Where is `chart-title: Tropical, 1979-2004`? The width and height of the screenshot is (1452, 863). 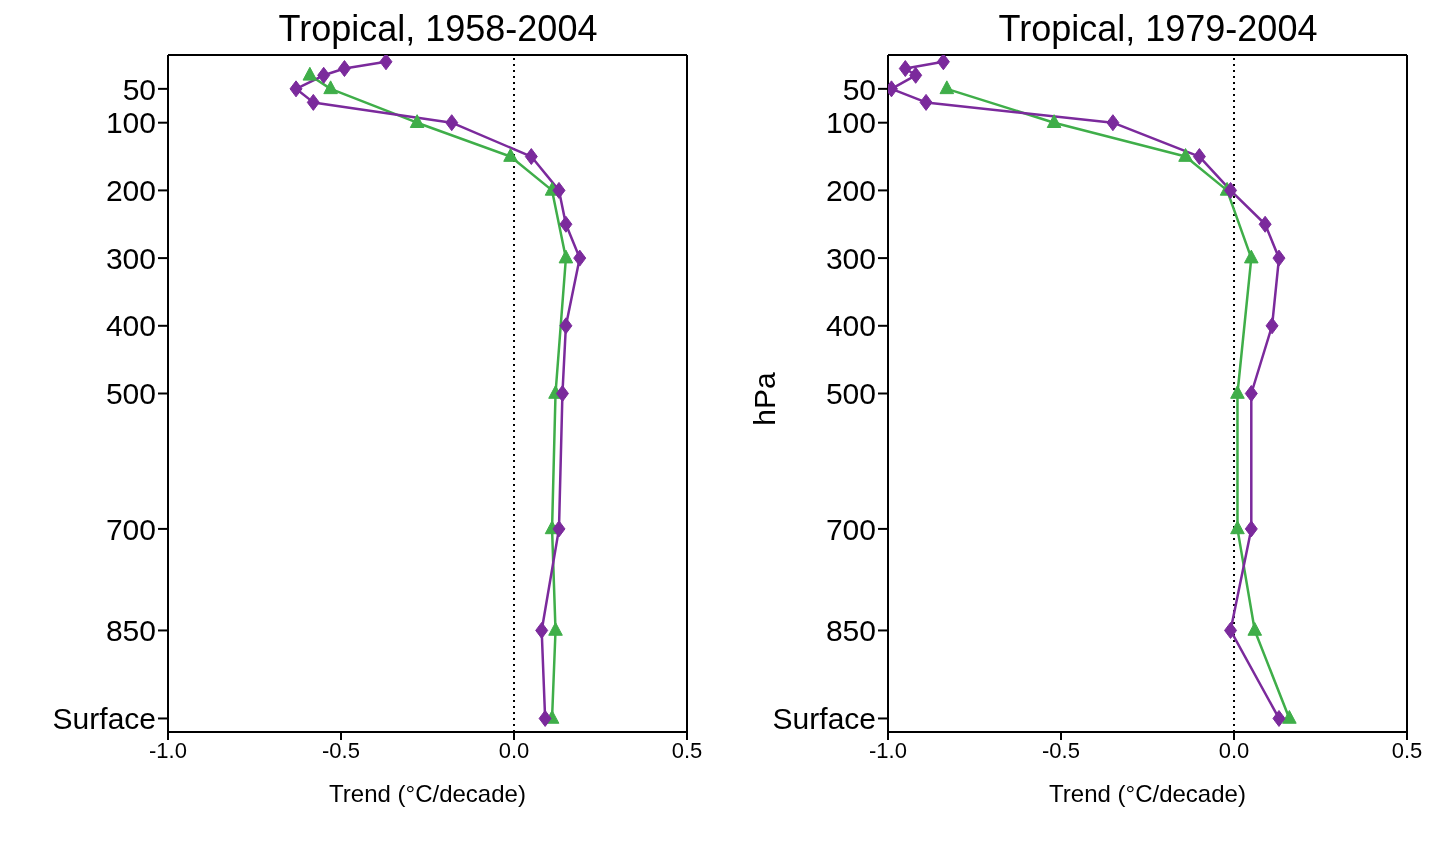
chart-title: Tropical, 1979-2004 is located at coordinates (1158, 29).